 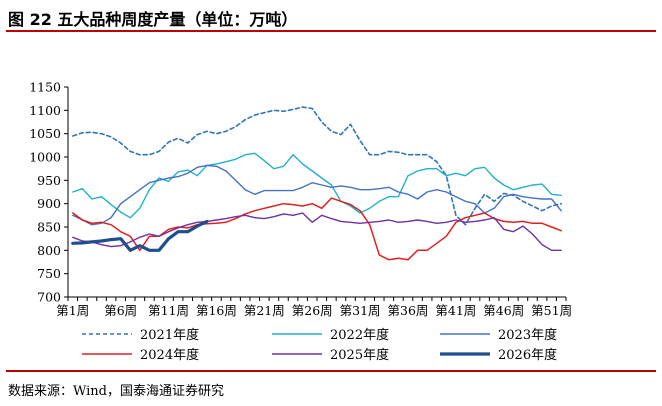 I want to click on legend-item: 2026年度, so click(x=498, y=355).